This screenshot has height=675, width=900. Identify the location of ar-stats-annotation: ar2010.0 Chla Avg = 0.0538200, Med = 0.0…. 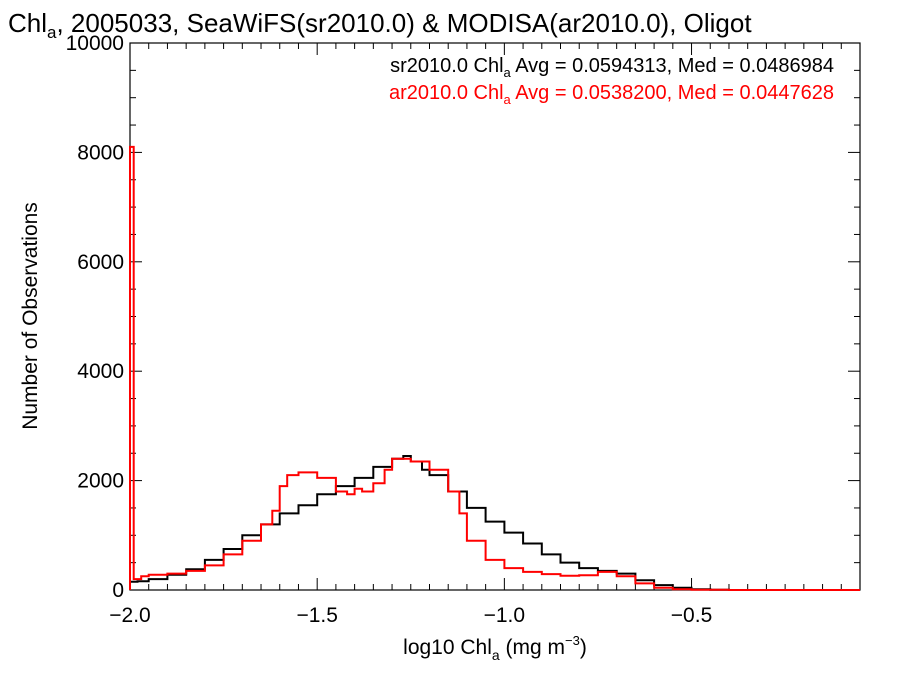
(611, 94).